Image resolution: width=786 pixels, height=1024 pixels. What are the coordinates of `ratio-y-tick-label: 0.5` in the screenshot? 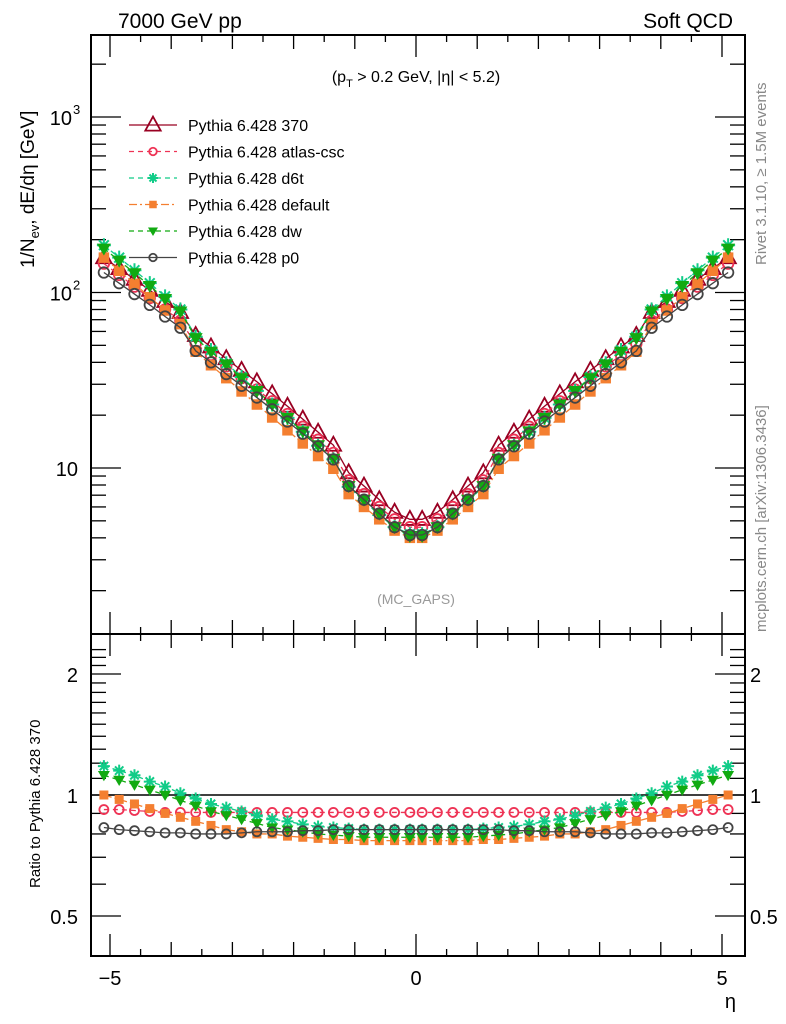 It's located at (64, 918).